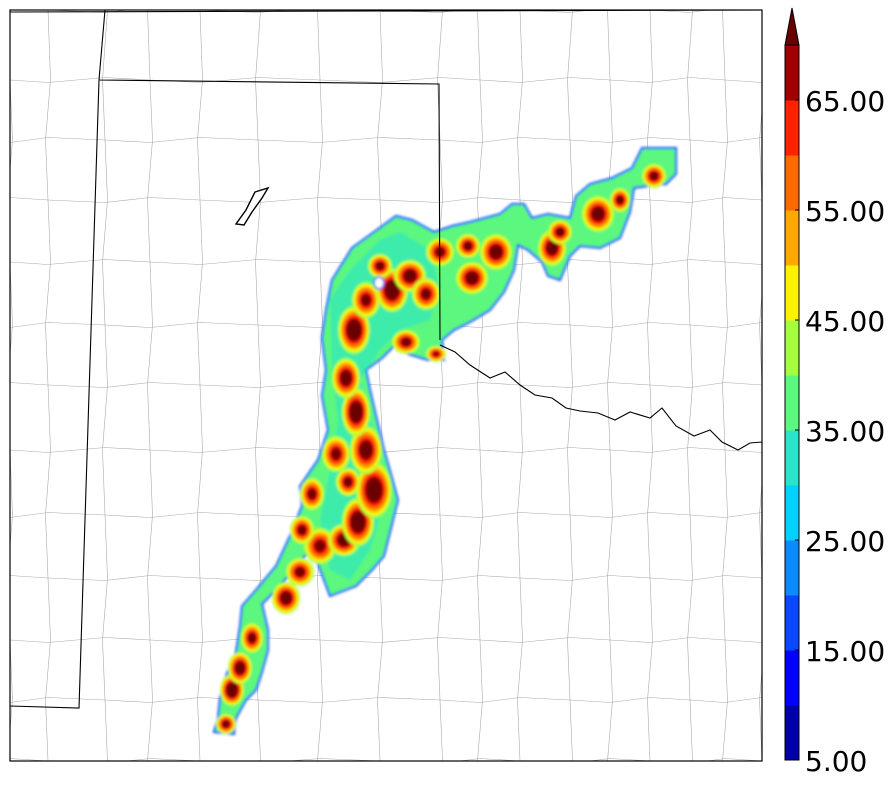 The width and height of the screenshot is (894, 785). What do you see at coordinates (600, 397) in the screenshot?
I see `river-border` at bounding box center [600, 397].